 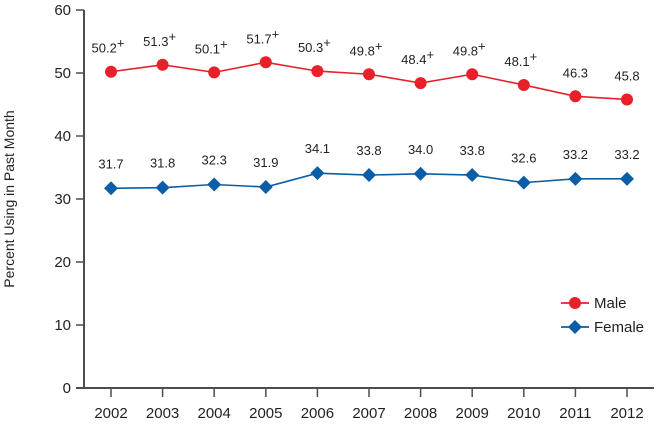 I want to click on data-label: 50.3+, so click(x=314, y=45).